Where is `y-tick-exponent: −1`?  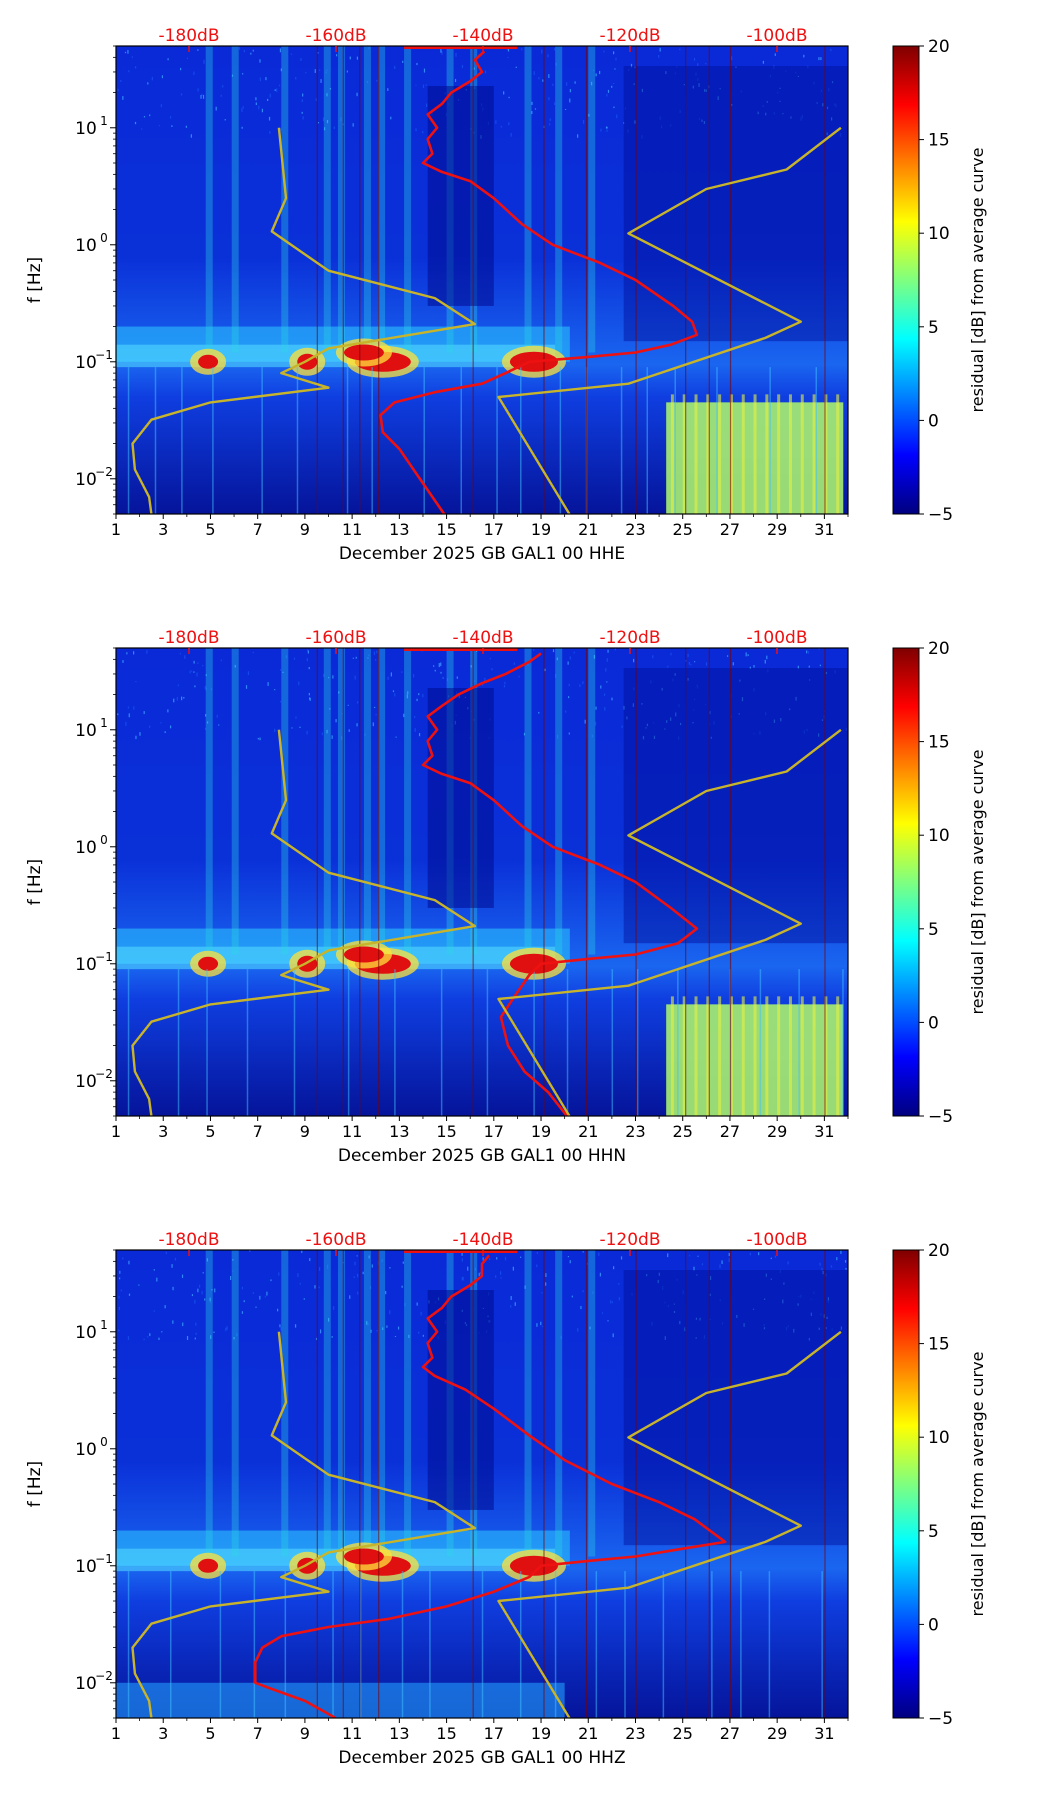
y-tick-exponent: −1 is located at coordinates (104, 355).